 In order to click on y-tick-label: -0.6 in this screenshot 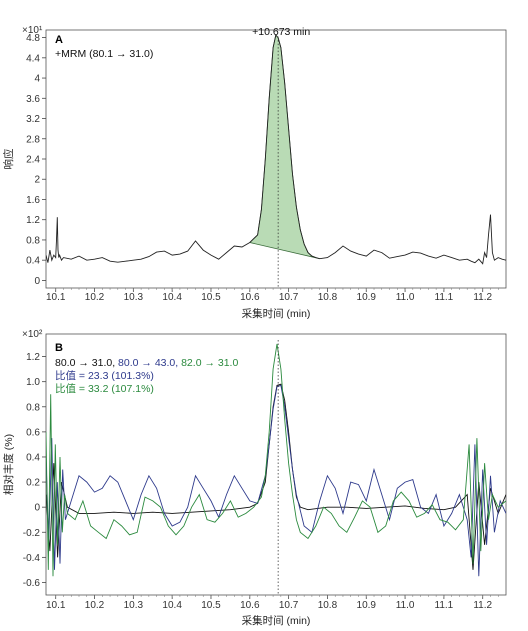, I will do `click(32, 583)`.